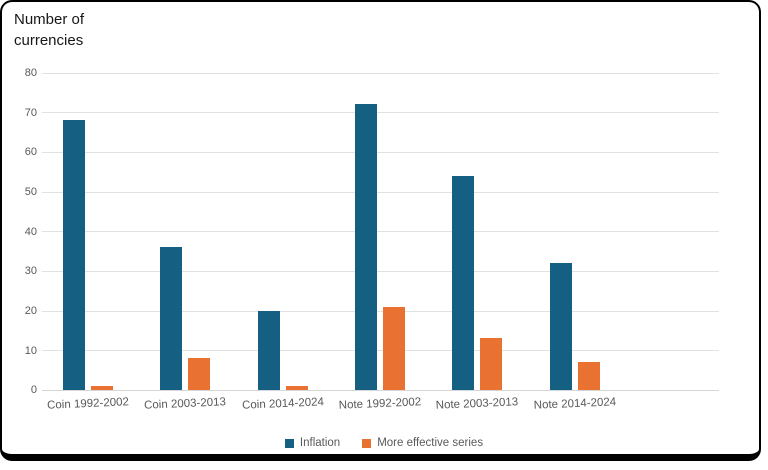  What do you see at coordinates (588, 376) in the screenshot?
I see `bar-more-effective-series-note-2014-2024` at bounding box center [588, 376].